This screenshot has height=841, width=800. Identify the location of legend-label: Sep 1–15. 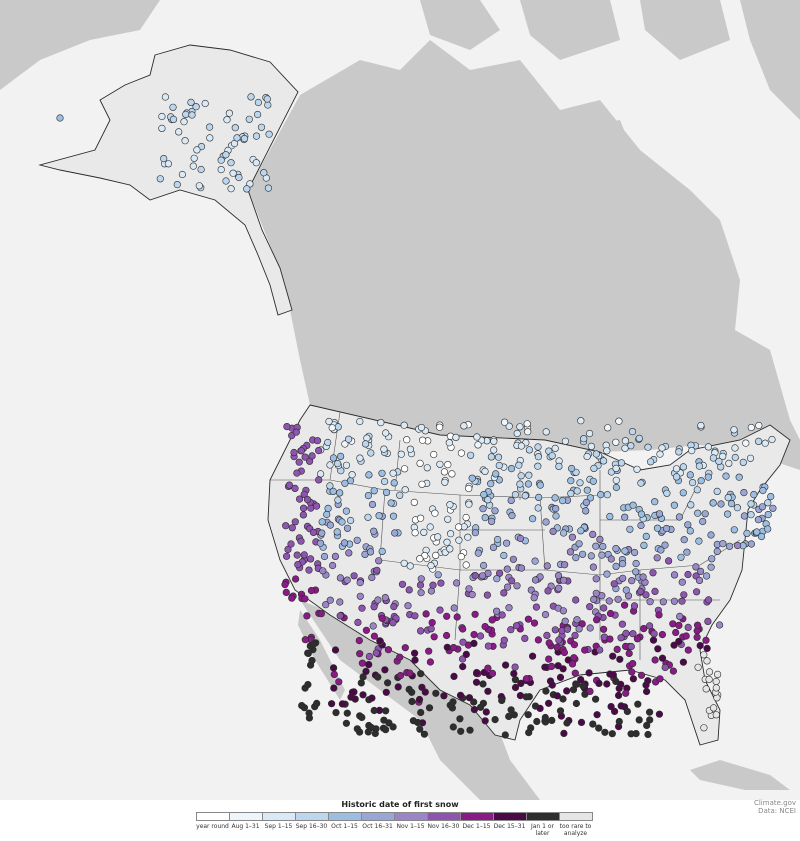
(278, 826).